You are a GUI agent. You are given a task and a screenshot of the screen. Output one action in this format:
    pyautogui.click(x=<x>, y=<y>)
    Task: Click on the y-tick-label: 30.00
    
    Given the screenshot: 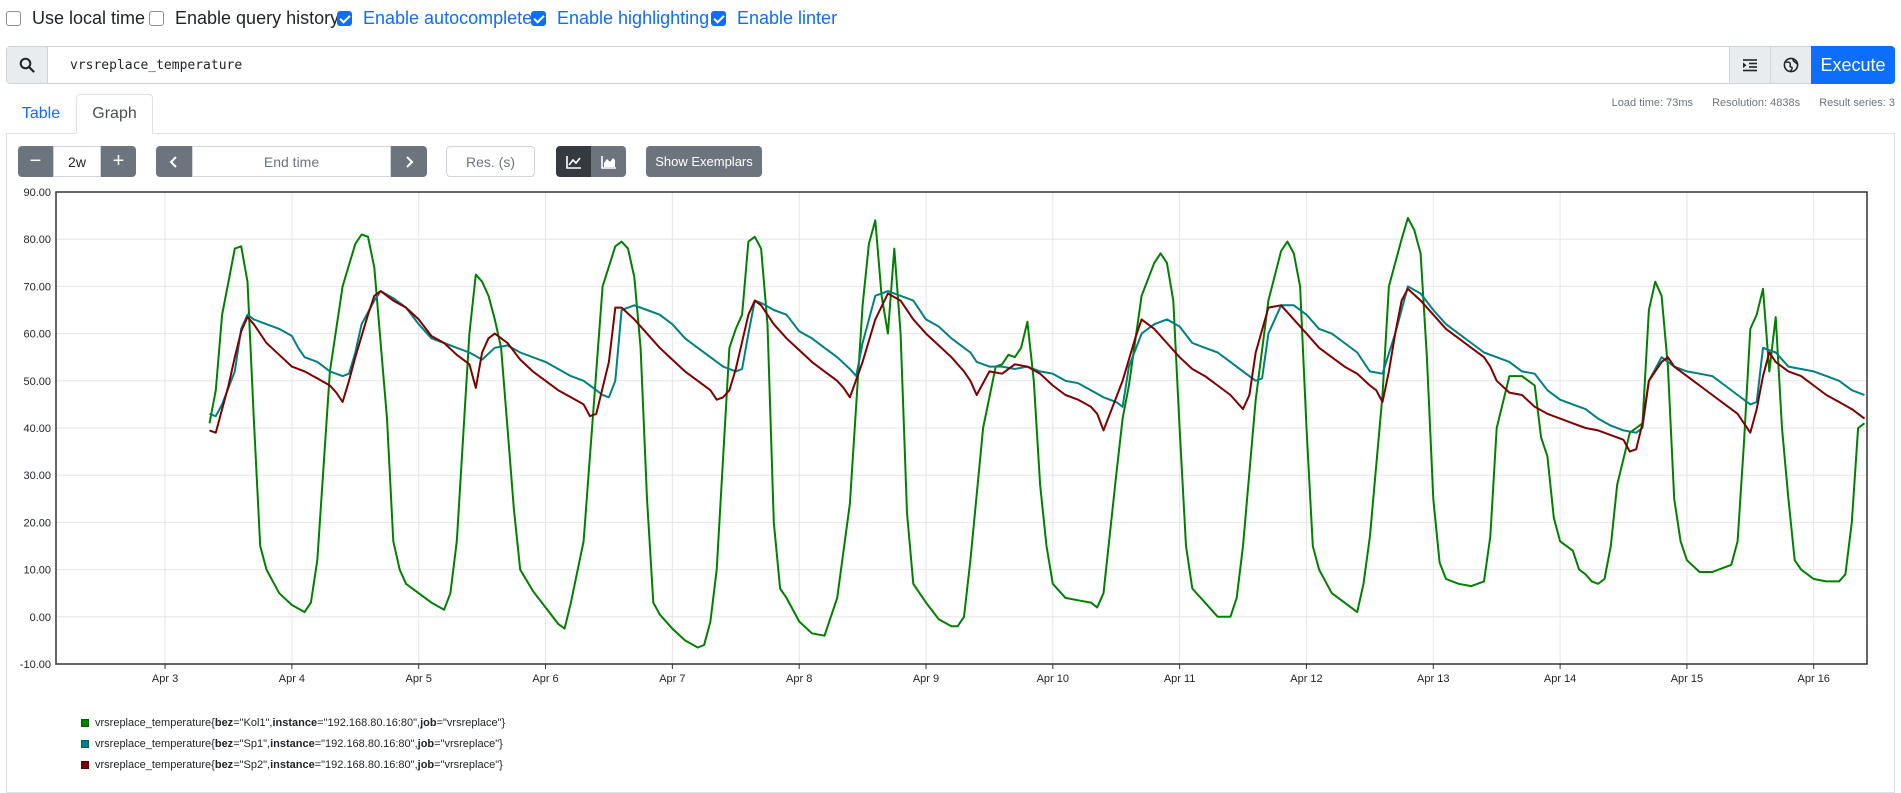 What is the action you would take?
    pyautogui.click(x=37, y=476)
    